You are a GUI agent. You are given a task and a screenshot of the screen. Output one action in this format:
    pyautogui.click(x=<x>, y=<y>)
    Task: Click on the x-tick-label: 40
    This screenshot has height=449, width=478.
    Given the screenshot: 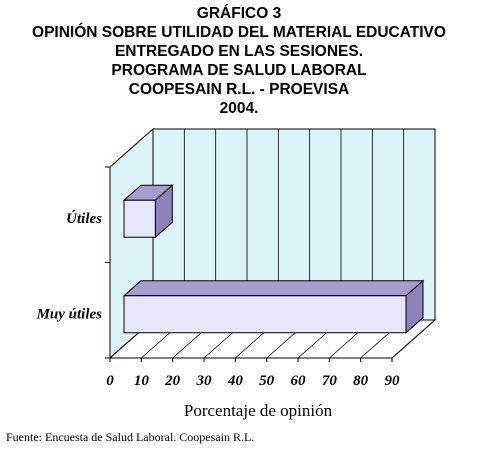 What is the action you would take?
    pyautogui.click(x=235, y=381)
    